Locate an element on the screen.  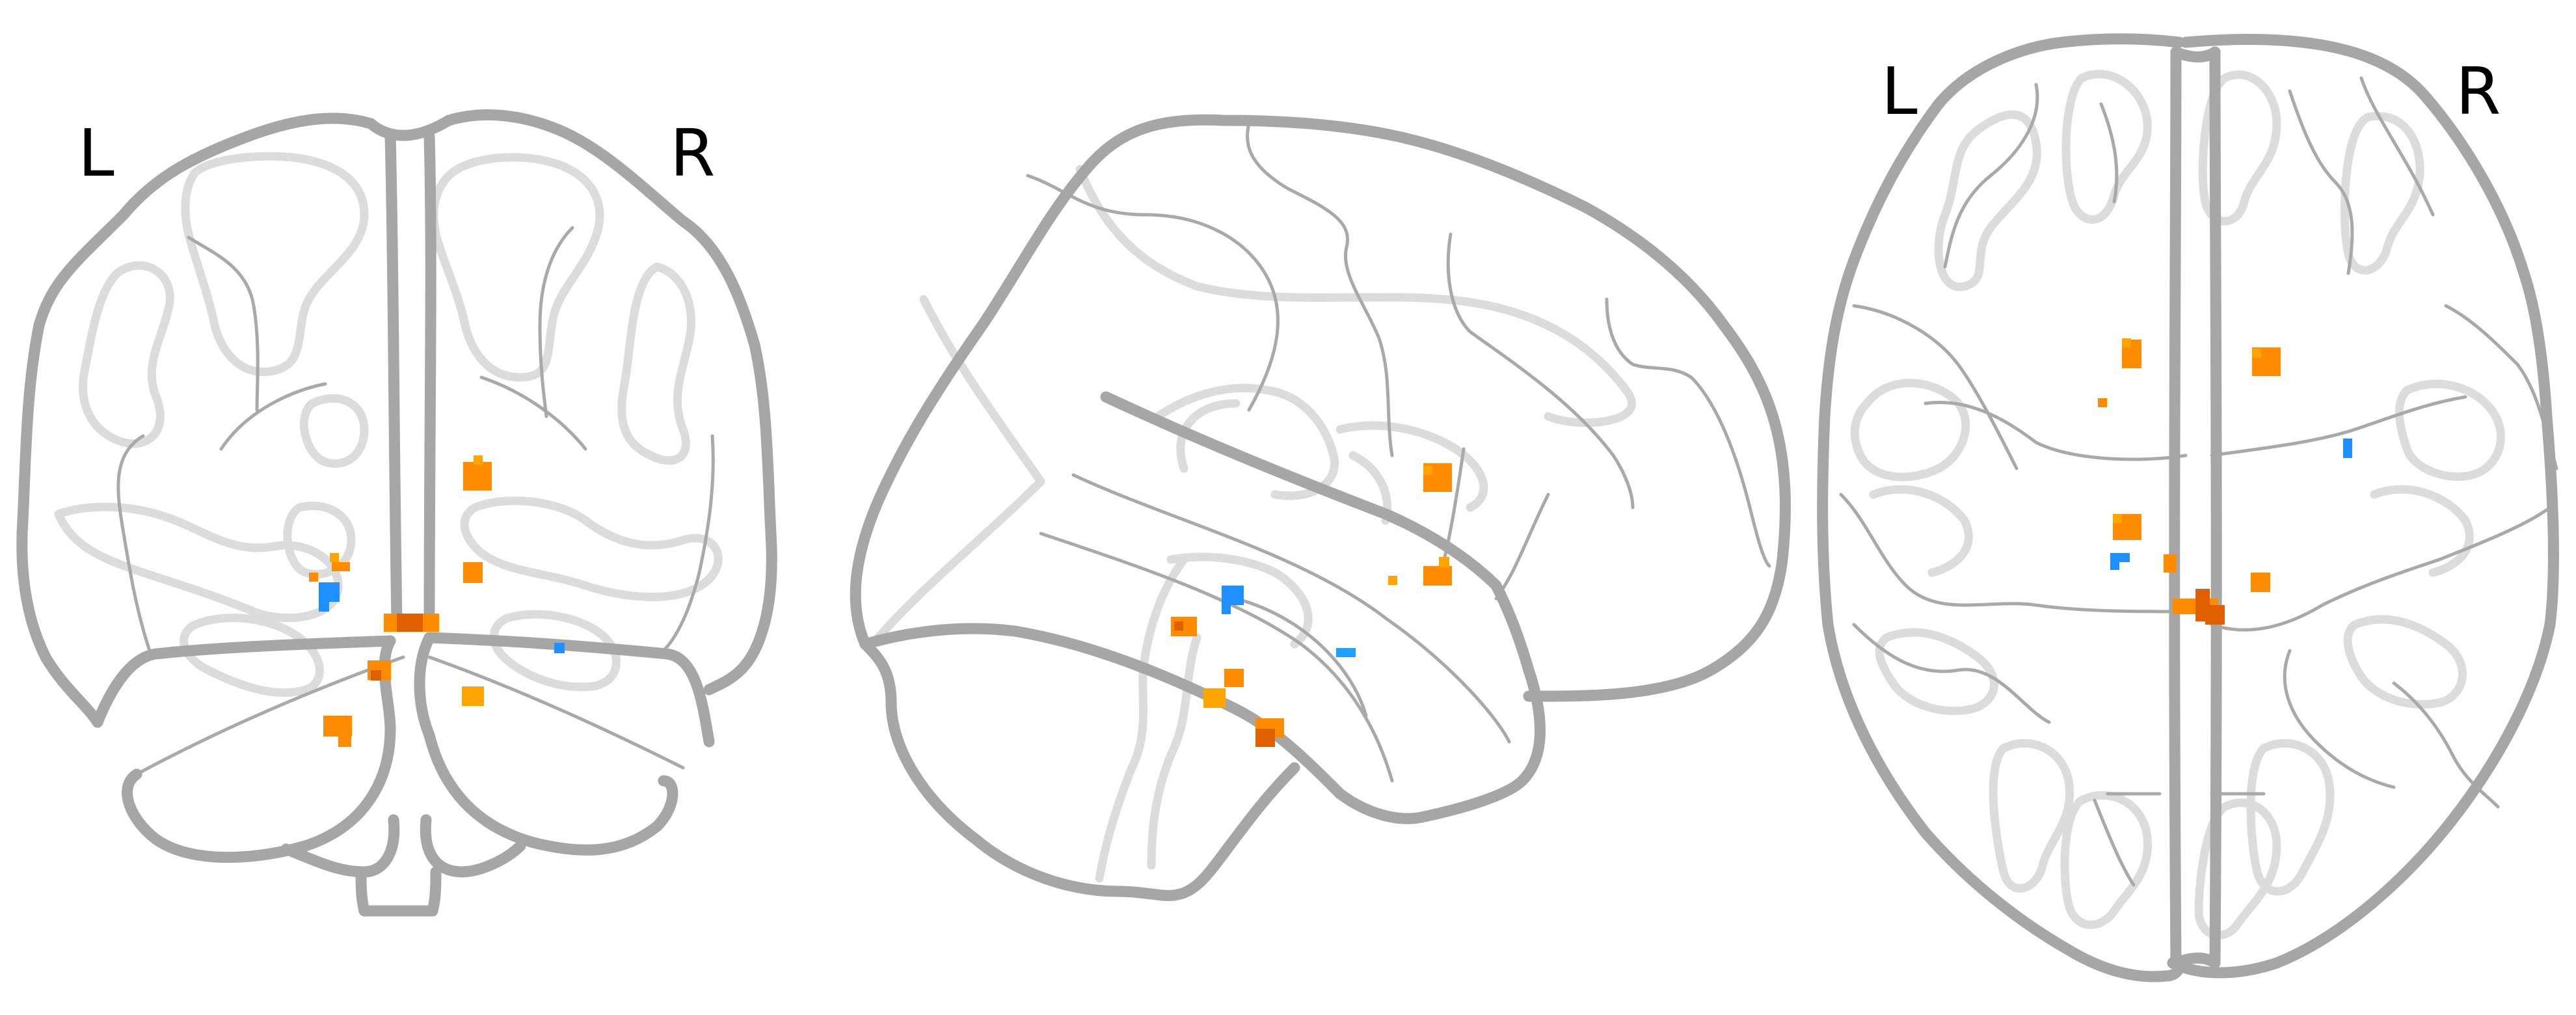
sagittal-blobs is located at coordinates (1311, 605).